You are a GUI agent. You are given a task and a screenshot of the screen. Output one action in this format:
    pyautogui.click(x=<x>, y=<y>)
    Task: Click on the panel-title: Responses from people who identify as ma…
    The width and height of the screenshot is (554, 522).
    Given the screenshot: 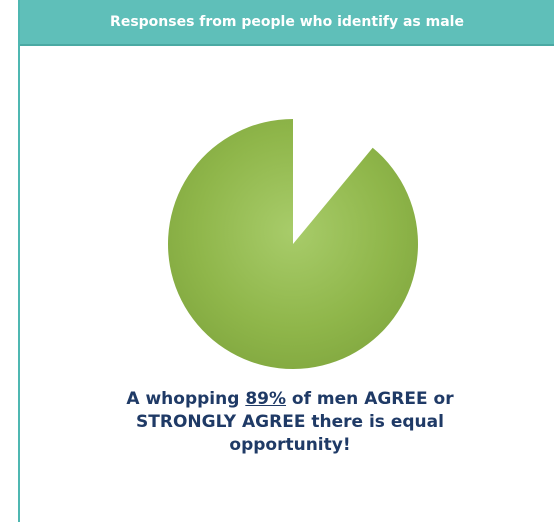 What is the action you would take?
    pyautogui.click(x=287, y=22)
    